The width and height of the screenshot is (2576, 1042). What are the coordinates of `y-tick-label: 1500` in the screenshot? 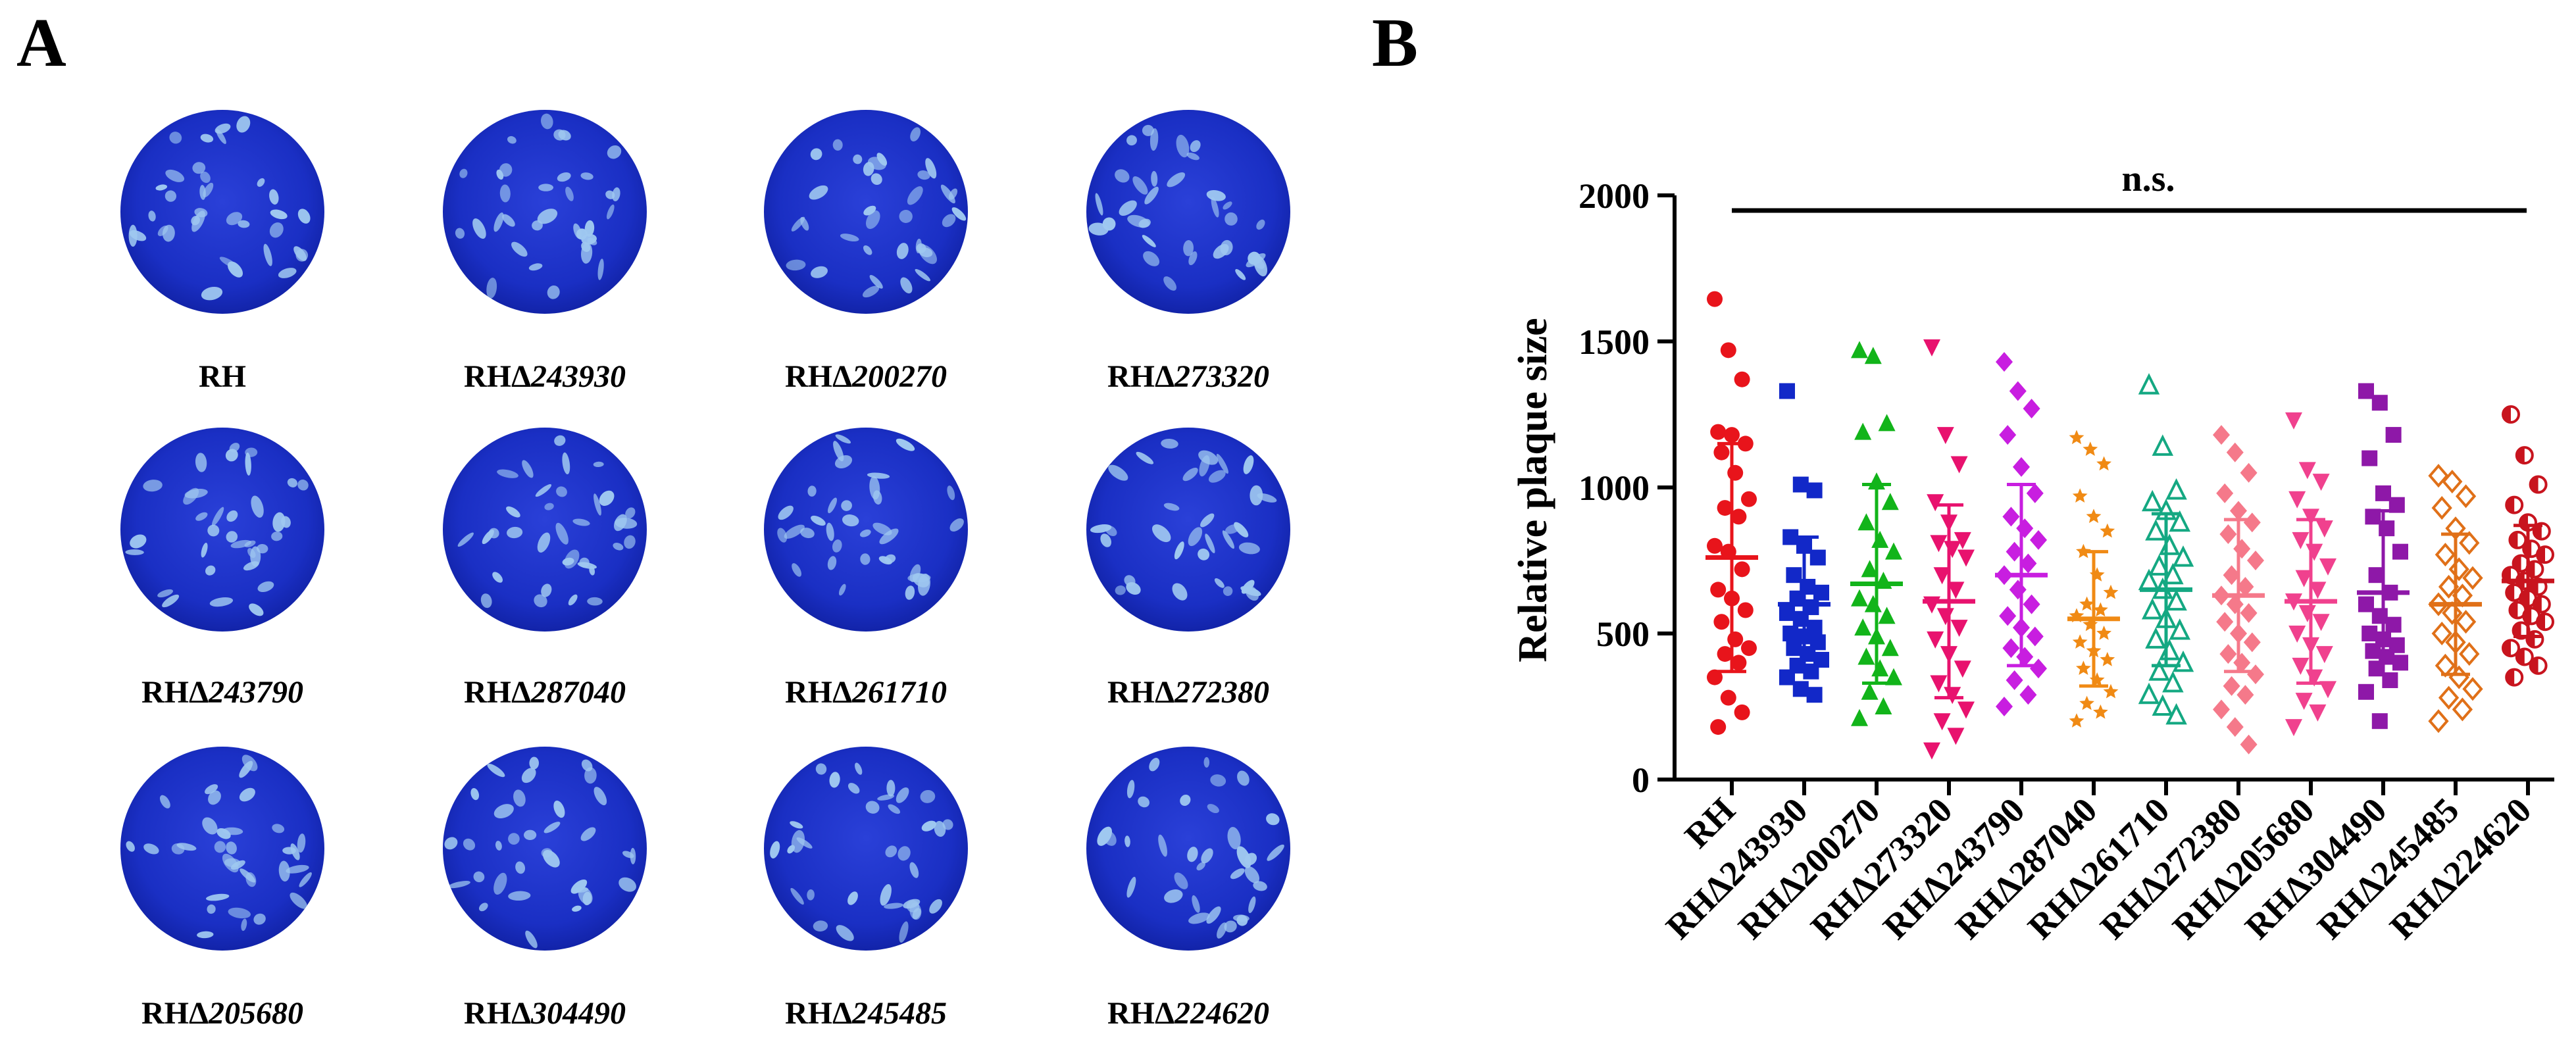 It's located at (1614, 342).